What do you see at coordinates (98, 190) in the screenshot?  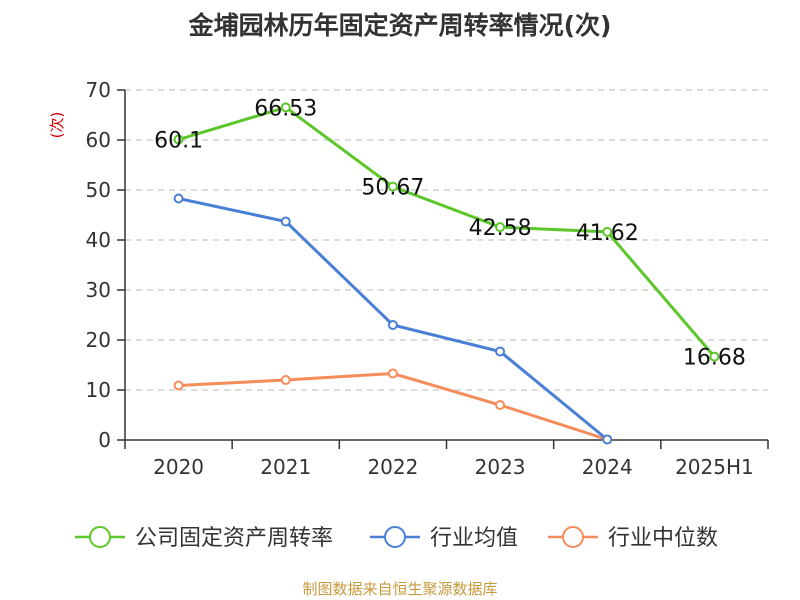 I see `y-tick-label: 50` at bounding box center [98, 190].